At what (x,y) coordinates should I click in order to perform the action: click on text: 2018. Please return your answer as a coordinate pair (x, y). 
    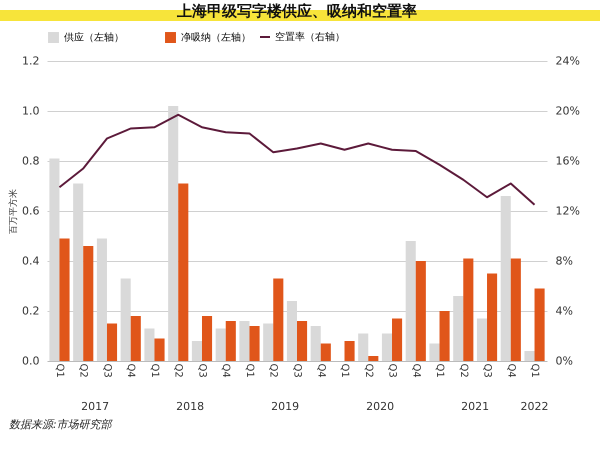
    Looking at the image, I should click on (190, 406).